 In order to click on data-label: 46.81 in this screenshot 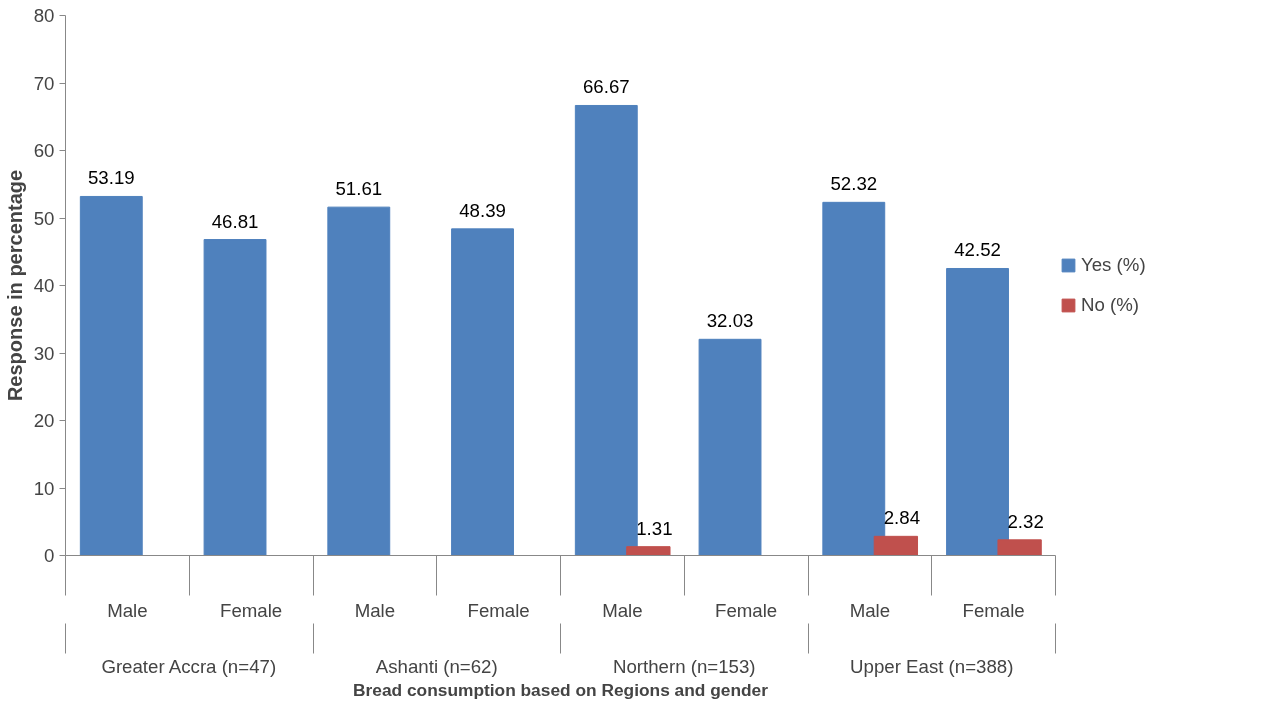, I will do `click(235, 221)`.